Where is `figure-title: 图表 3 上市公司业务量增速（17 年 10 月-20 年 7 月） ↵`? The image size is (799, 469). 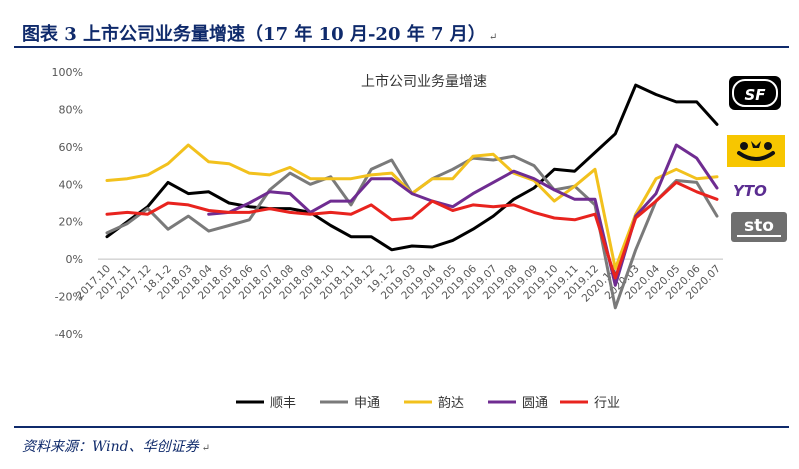 figure-title: 图表 3 上市公司业务量增速（17 年 10 月-20 年 7 月） ↵ is located at coordinates (260, 34).